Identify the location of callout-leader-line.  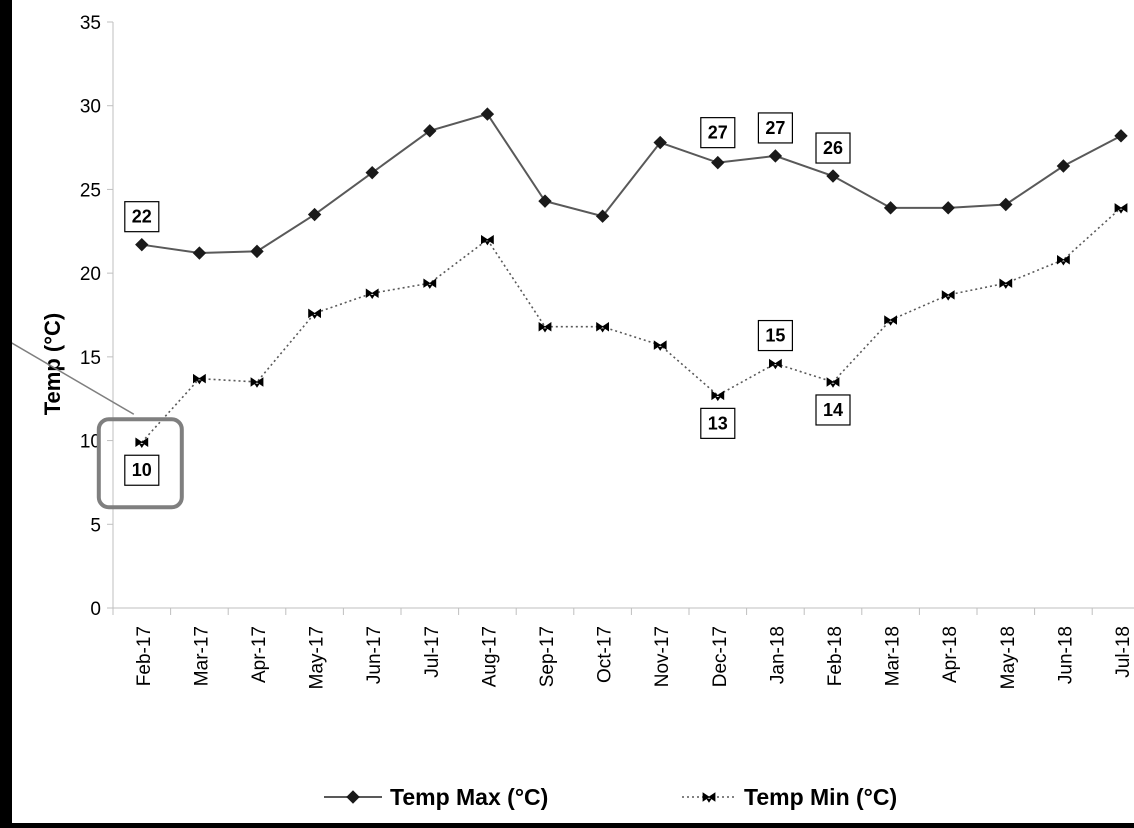
(72, 378).